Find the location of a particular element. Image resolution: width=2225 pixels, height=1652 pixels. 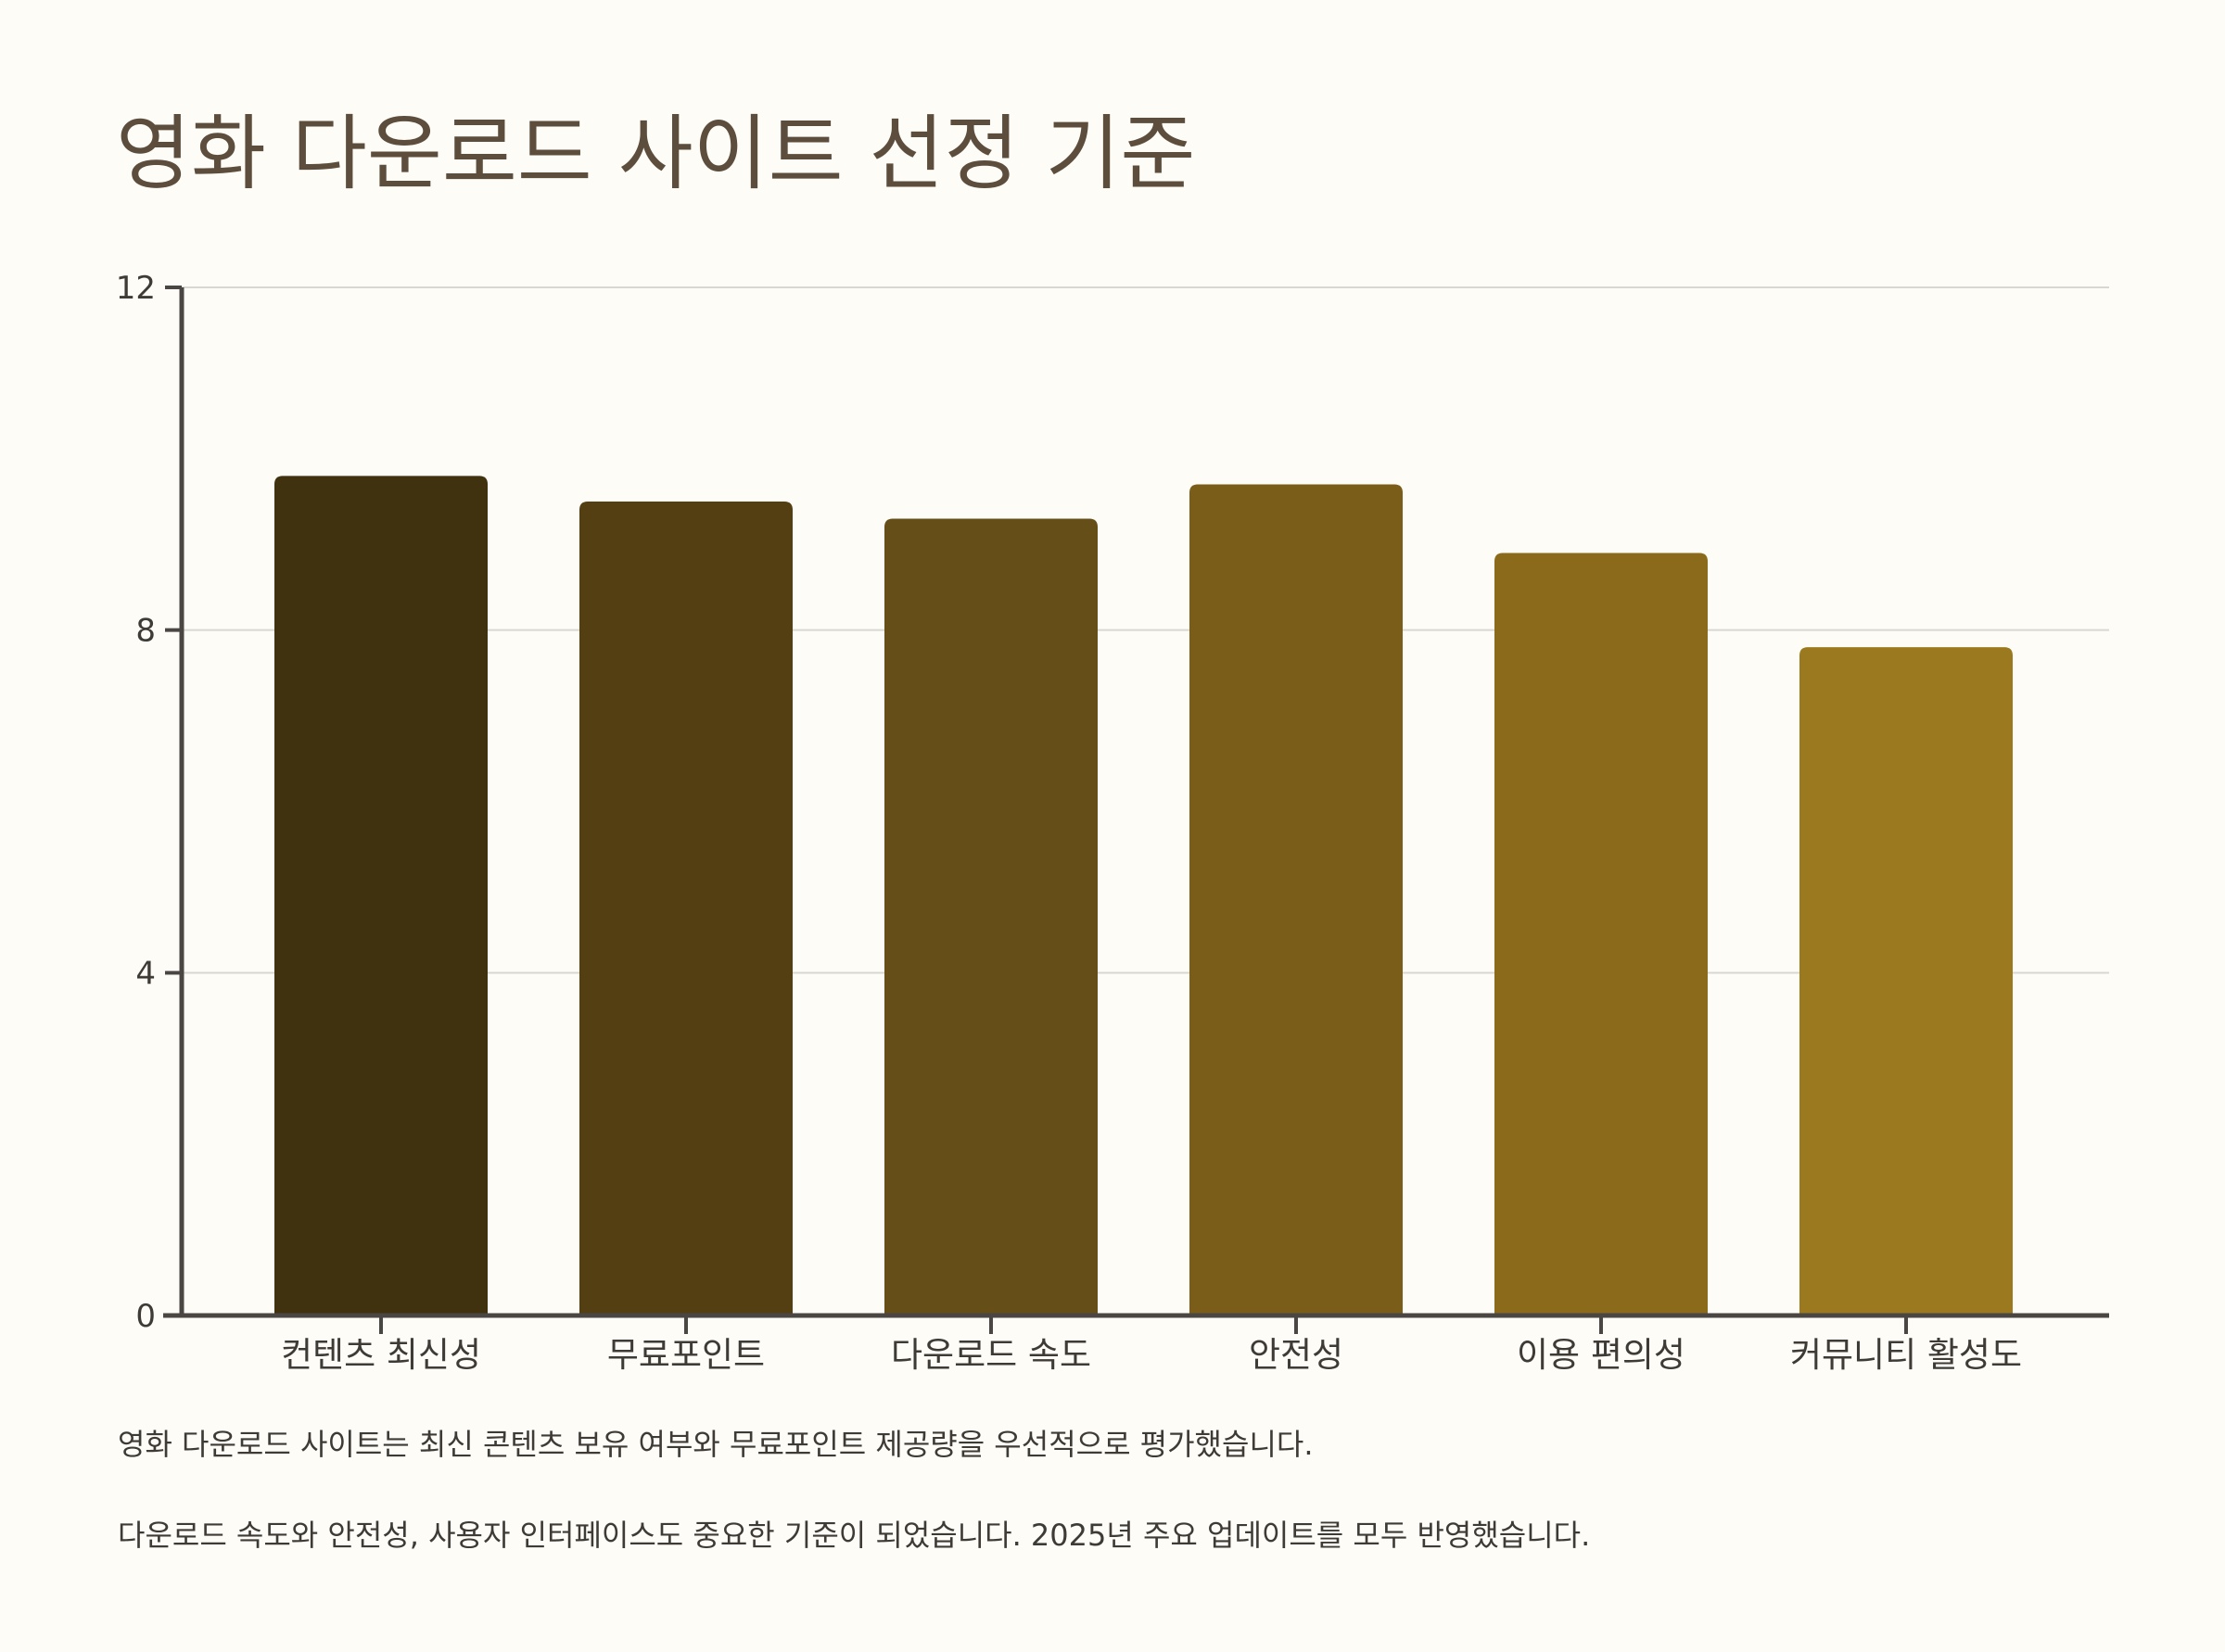

x-category-label: 다운로드 속도 is located at coordinates (991, 1355).